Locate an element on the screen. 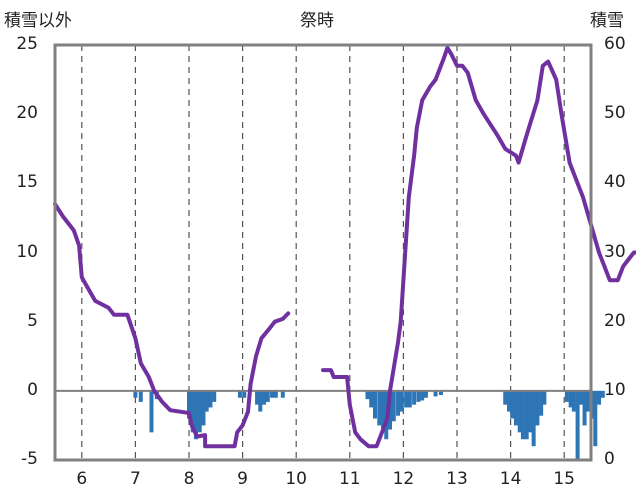 This screenshot has width=636, height=501. y-left-axis-label: 積雪以外 is located at coordinates (38, 21).